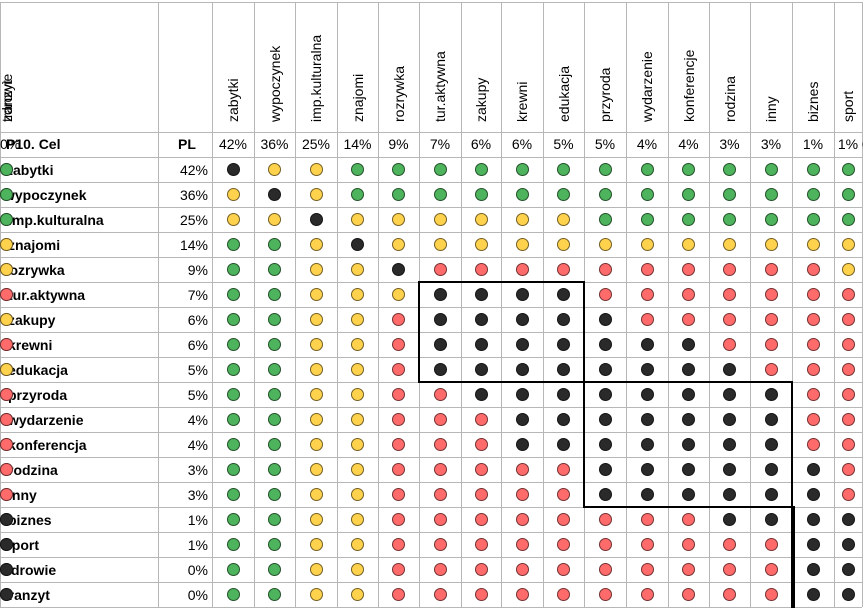  What do you see at coordinates (647, 144) in the screenshot?
I see `column-percent: 4%` at bounding box center [647, 144].